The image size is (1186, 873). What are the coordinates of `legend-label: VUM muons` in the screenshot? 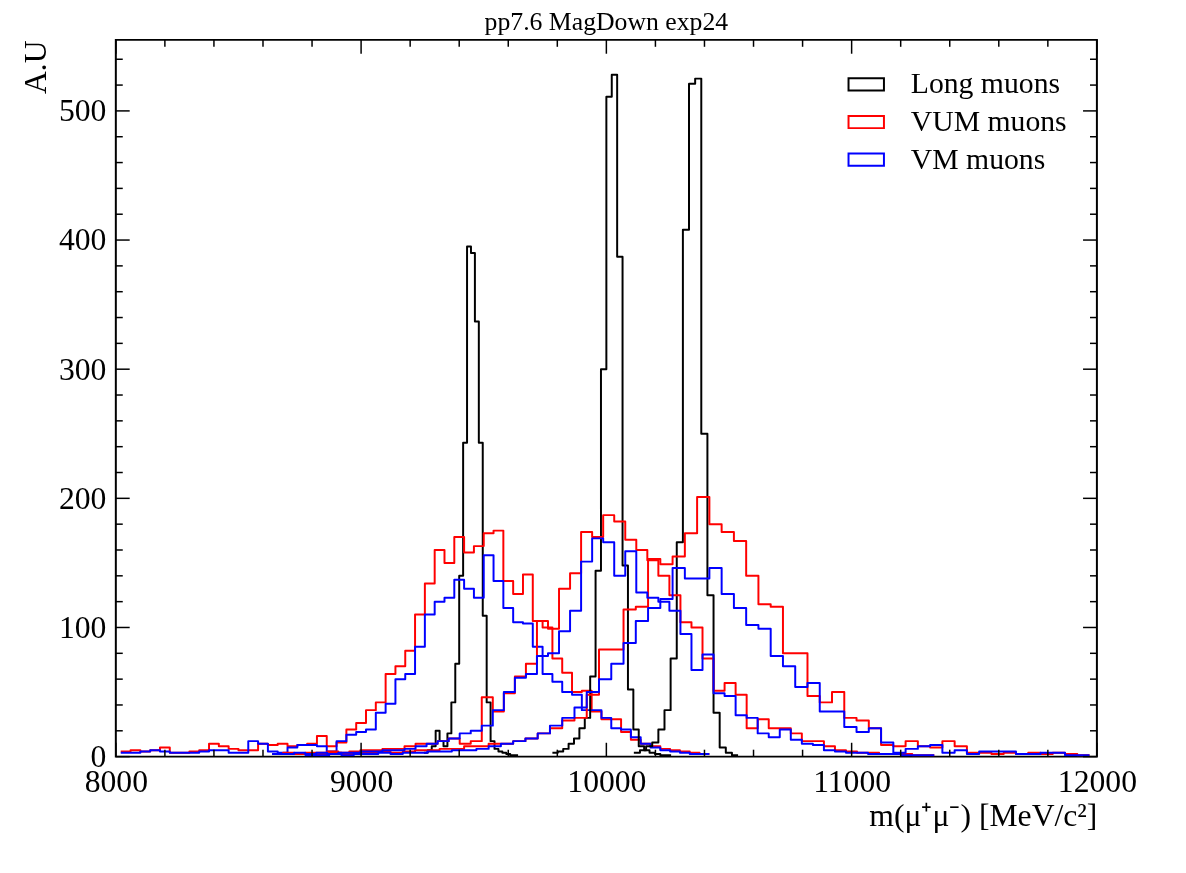 It's located at (988, 120).